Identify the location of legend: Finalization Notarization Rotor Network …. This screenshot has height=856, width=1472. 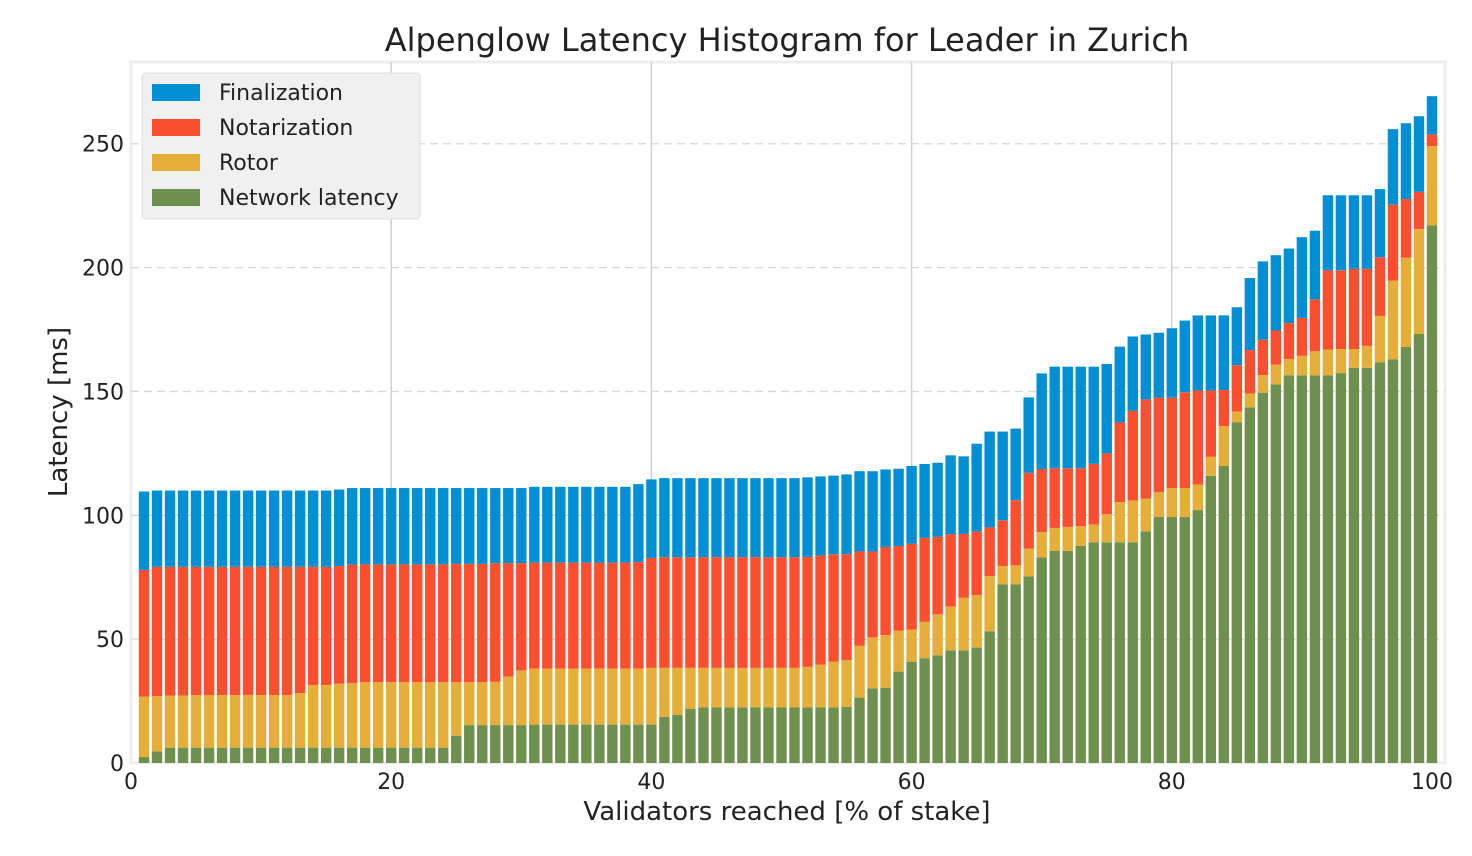
(281, 146).